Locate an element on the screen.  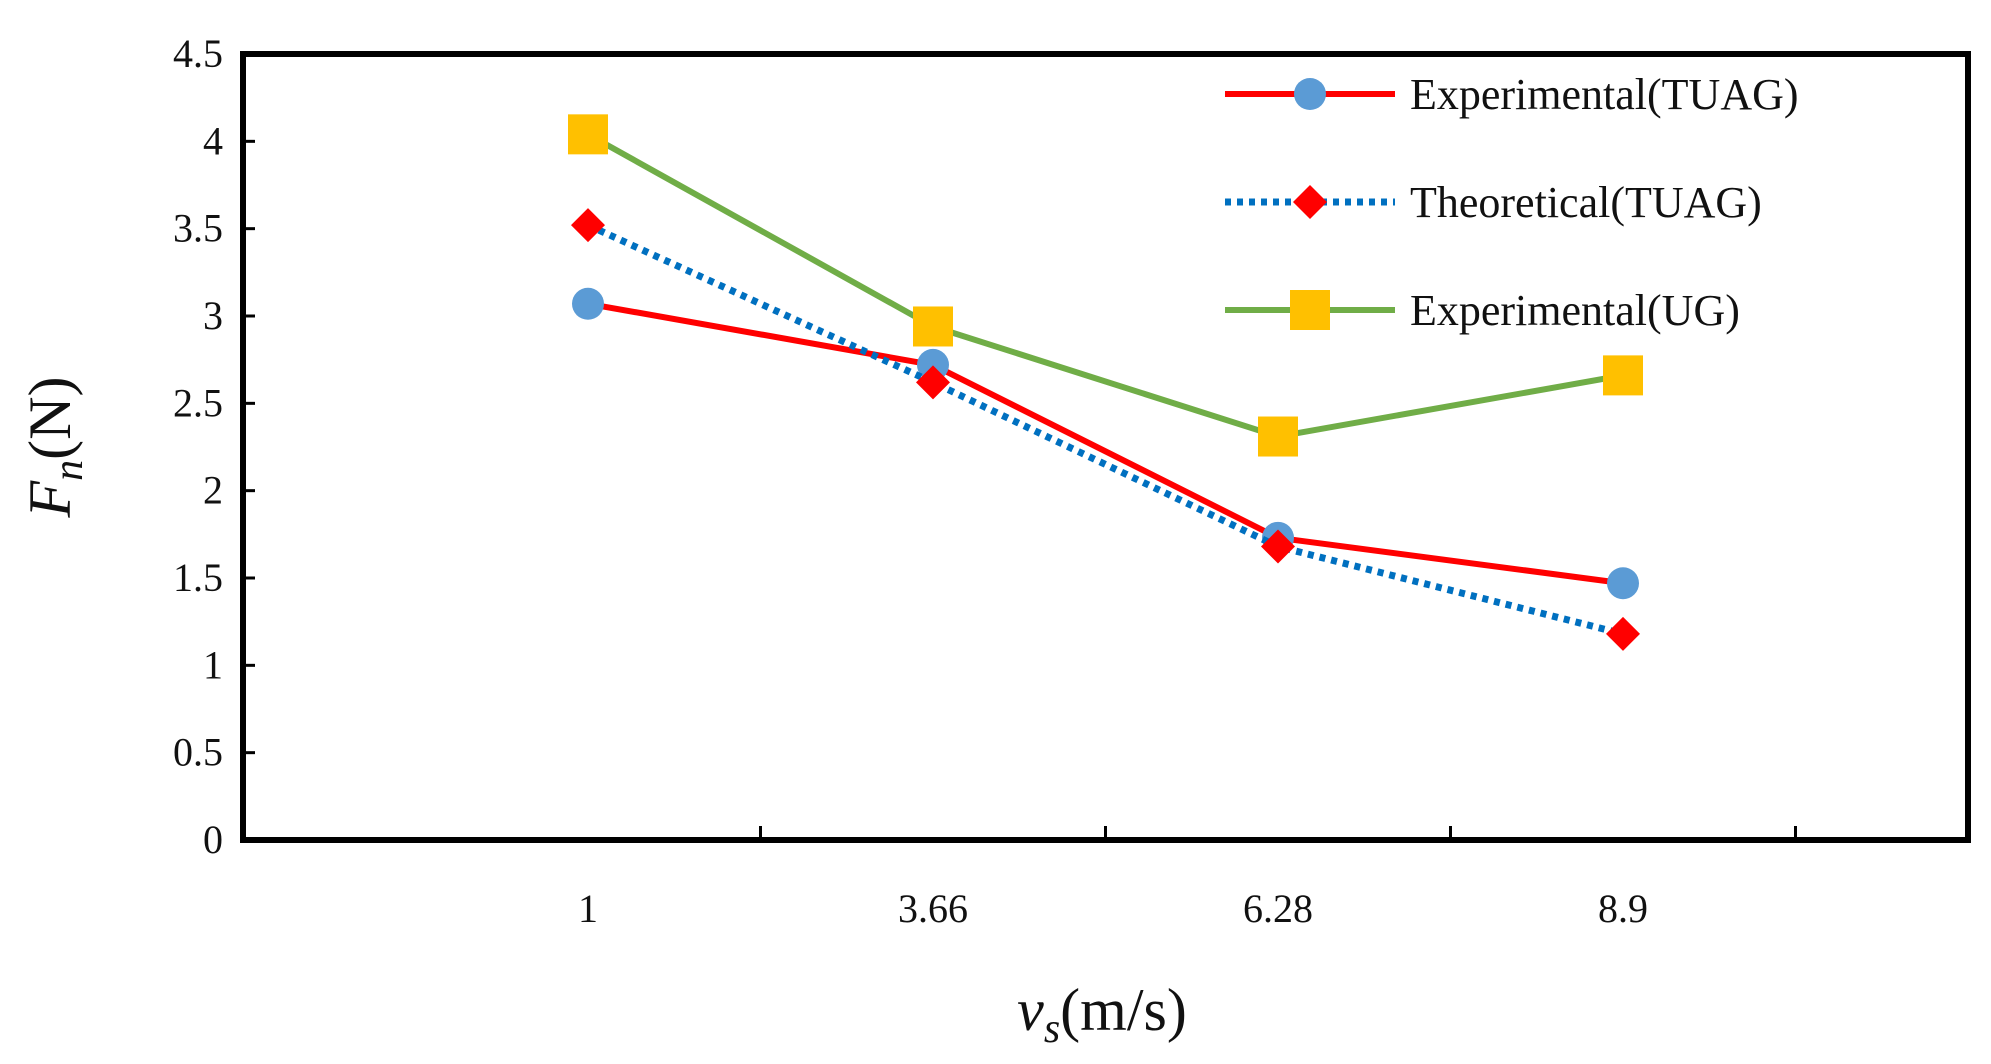
legend-entry: Experimental(UG) is located at coordinates (1482, 310).